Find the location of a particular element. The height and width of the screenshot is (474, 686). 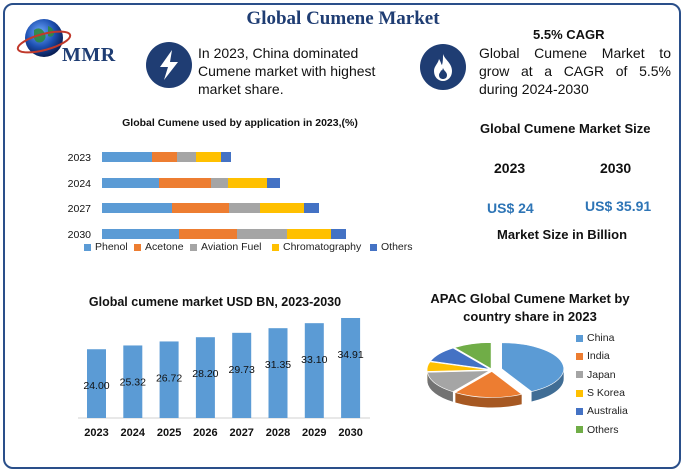

pie-legend-item-australia: Australia is located at coordinates (602, 411).